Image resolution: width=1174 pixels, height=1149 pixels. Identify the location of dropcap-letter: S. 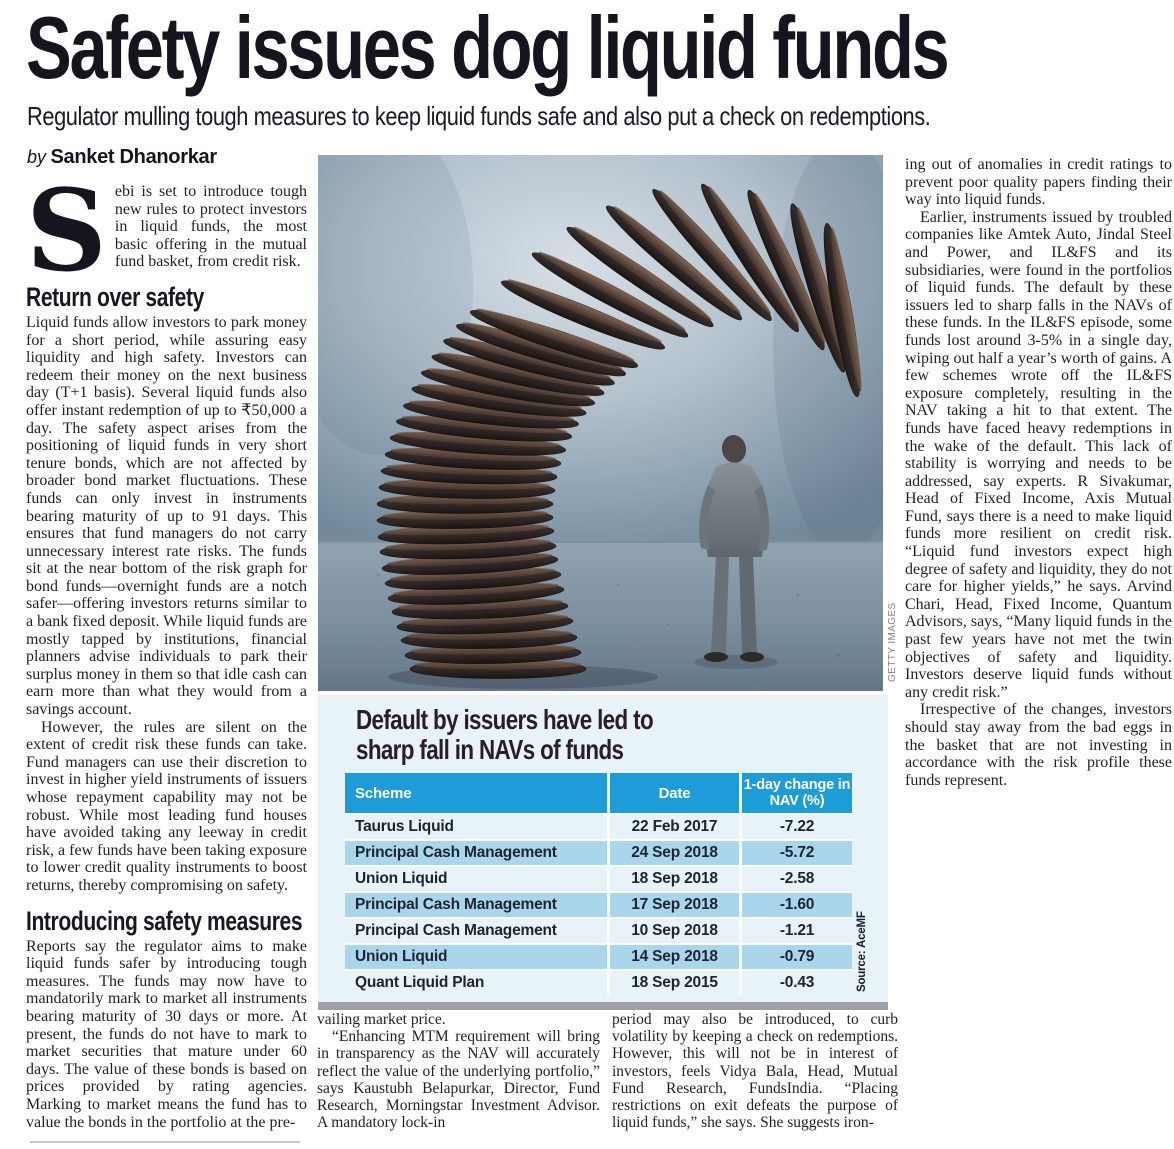
(66, 231).